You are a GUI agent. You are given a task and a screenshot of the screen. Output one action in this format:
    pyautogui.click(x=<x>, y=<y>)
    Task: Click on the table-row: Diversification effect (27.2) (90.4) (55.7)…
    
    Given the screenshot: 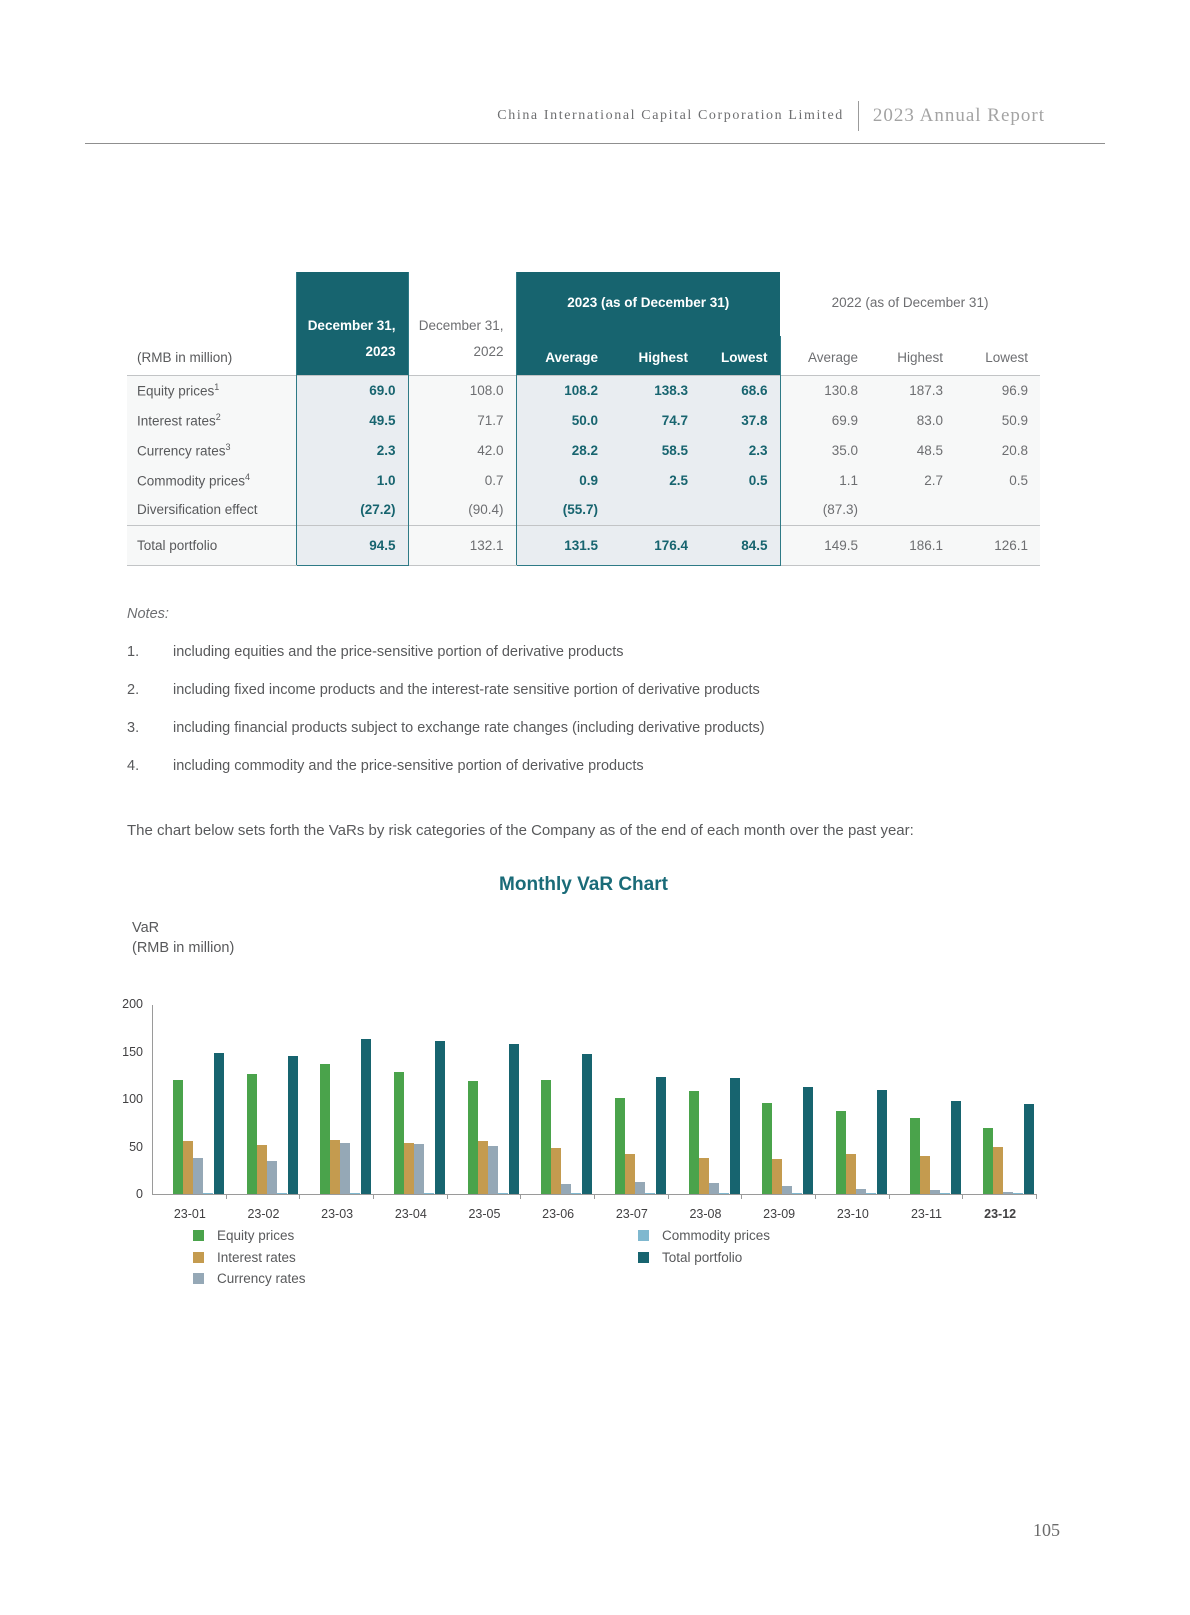 What is the action you would take?
    pyautogui.click(x=584, y=510)
    